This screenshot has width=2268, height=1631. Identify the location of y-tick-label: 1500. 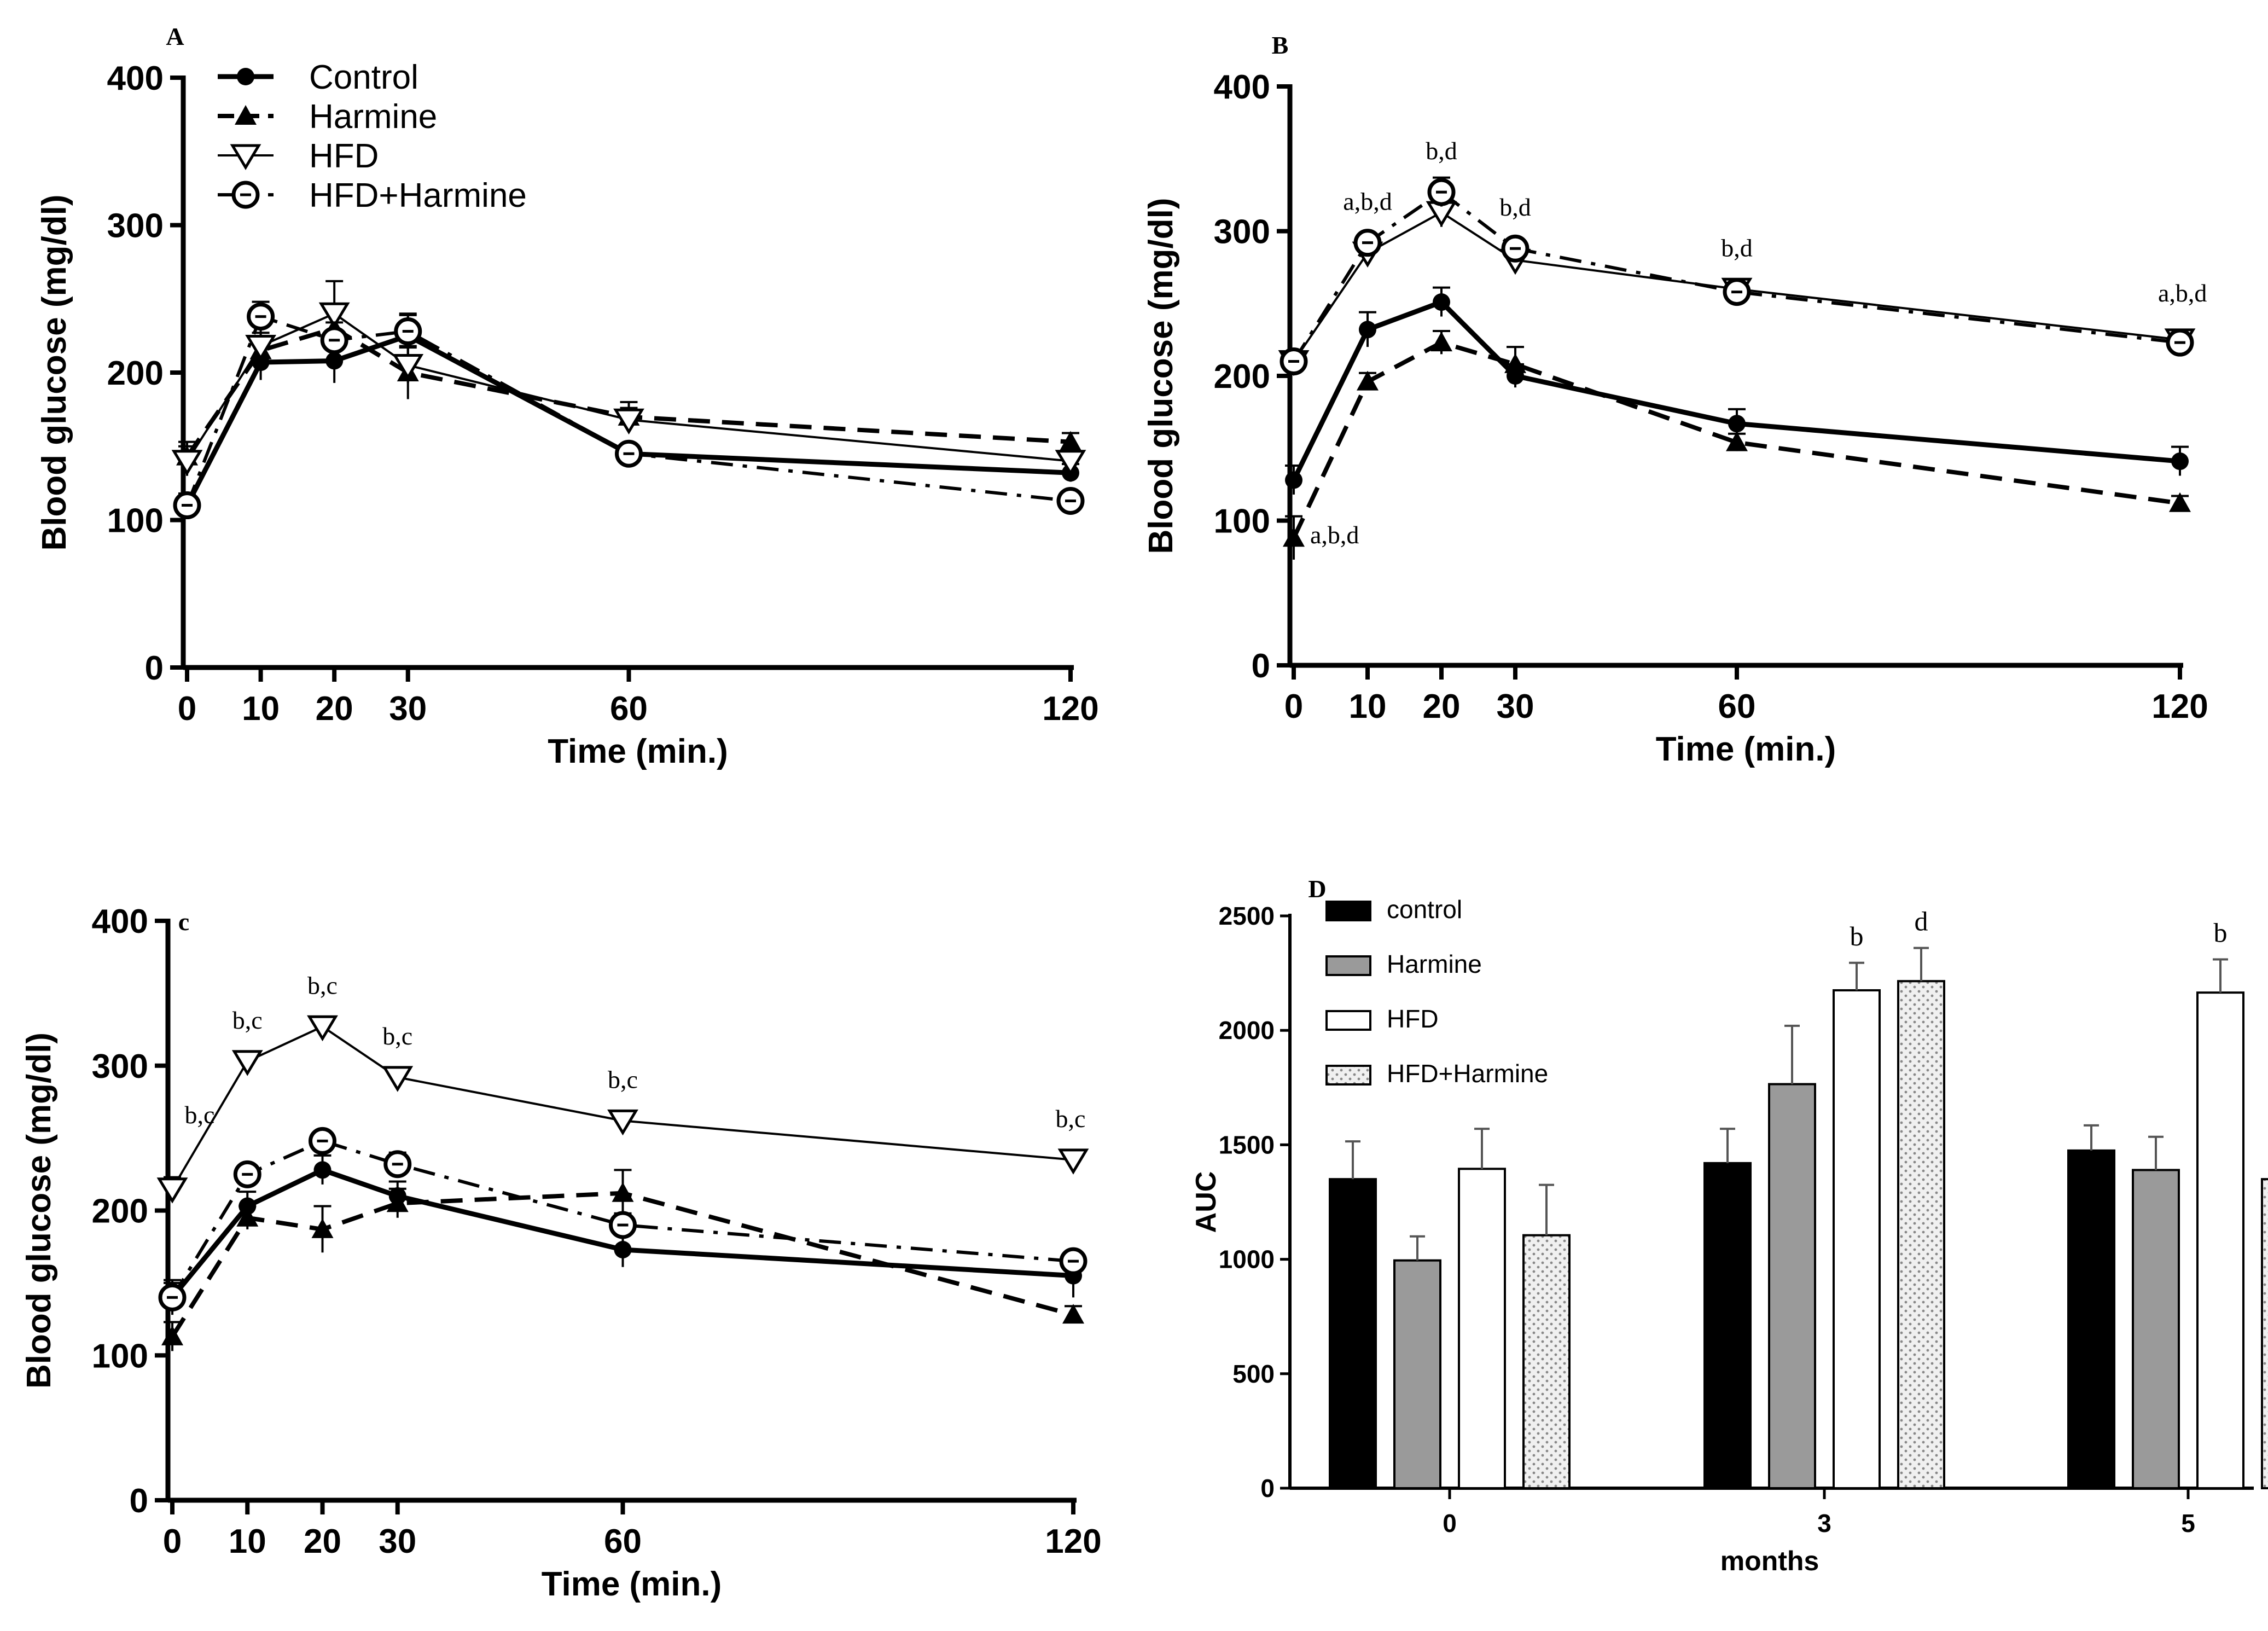
(1247, 1144).